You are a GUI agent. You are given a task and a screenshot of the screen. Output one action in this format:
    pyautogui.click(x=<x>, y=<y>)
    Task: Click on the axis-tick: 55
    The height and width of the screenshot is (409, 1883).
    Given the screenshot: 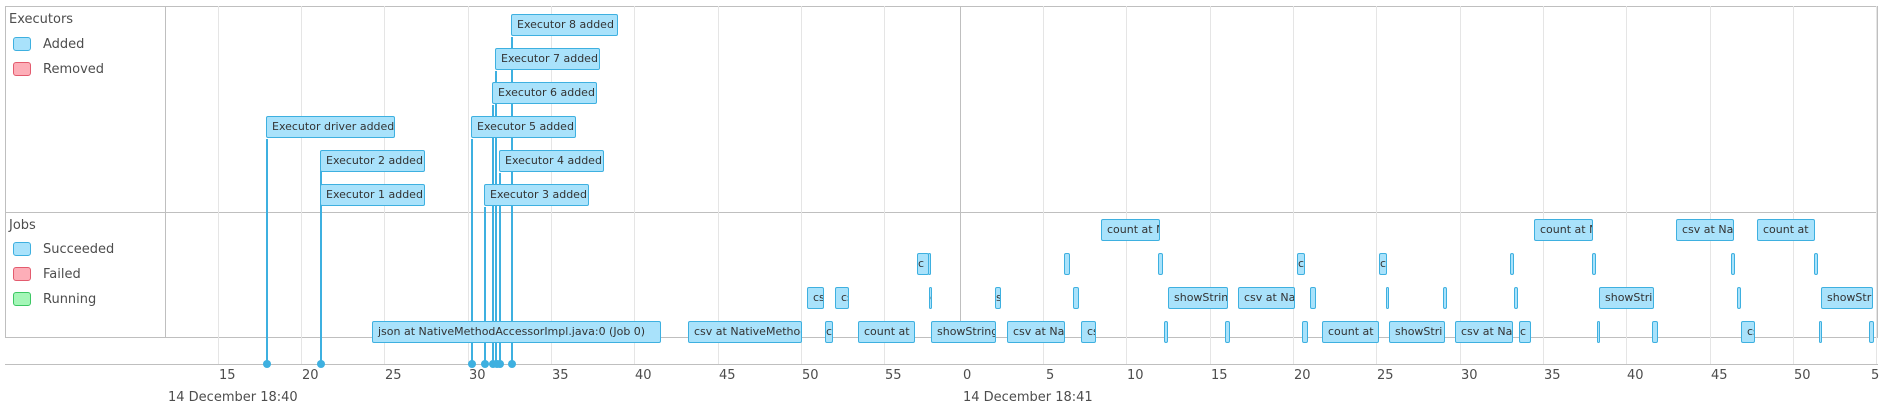 What is the action you would take?
    pyautogui.click(x=893, y=375)
    